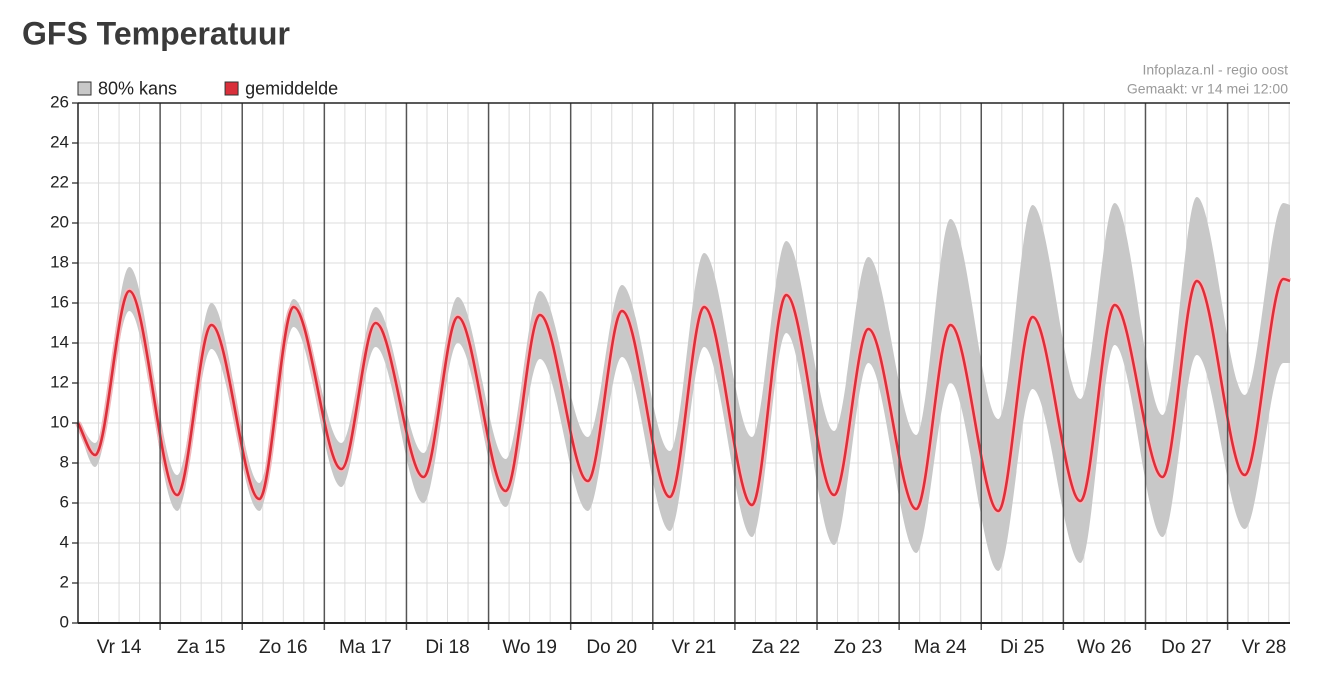  I want to click on x-tick-label: Do 27, so click(1186, 647).